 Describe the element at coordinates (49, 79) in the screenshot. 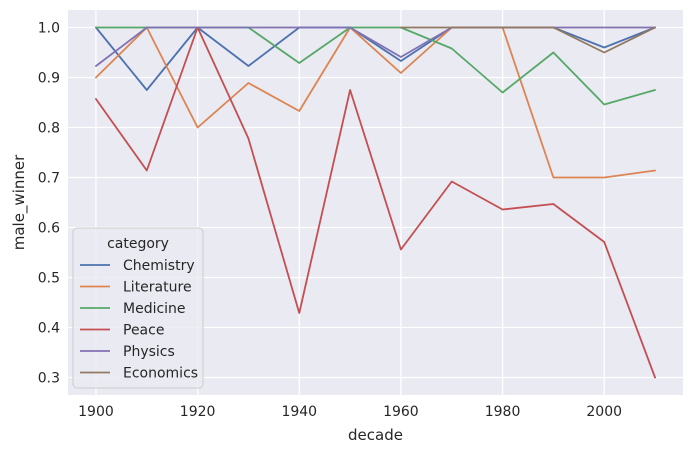

I see `y-tick-label: 0.9` at that location.